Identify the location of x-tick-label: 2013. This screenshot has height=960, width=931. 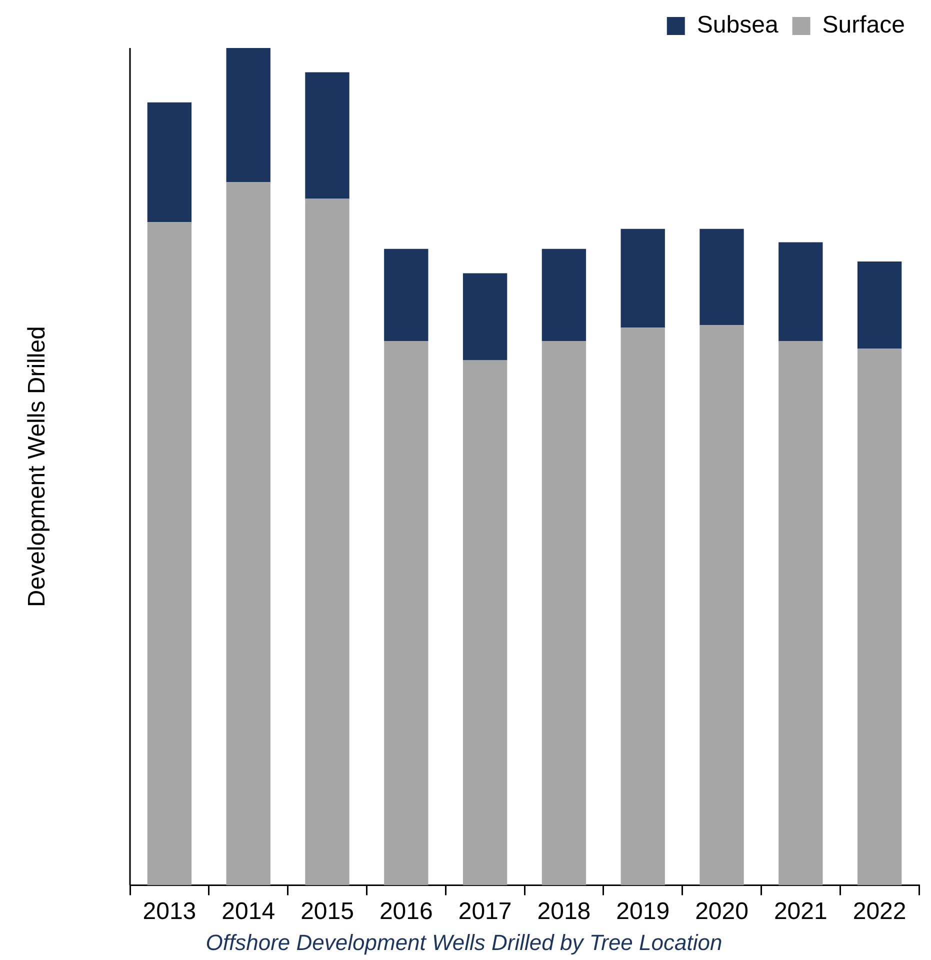
(169, 912).